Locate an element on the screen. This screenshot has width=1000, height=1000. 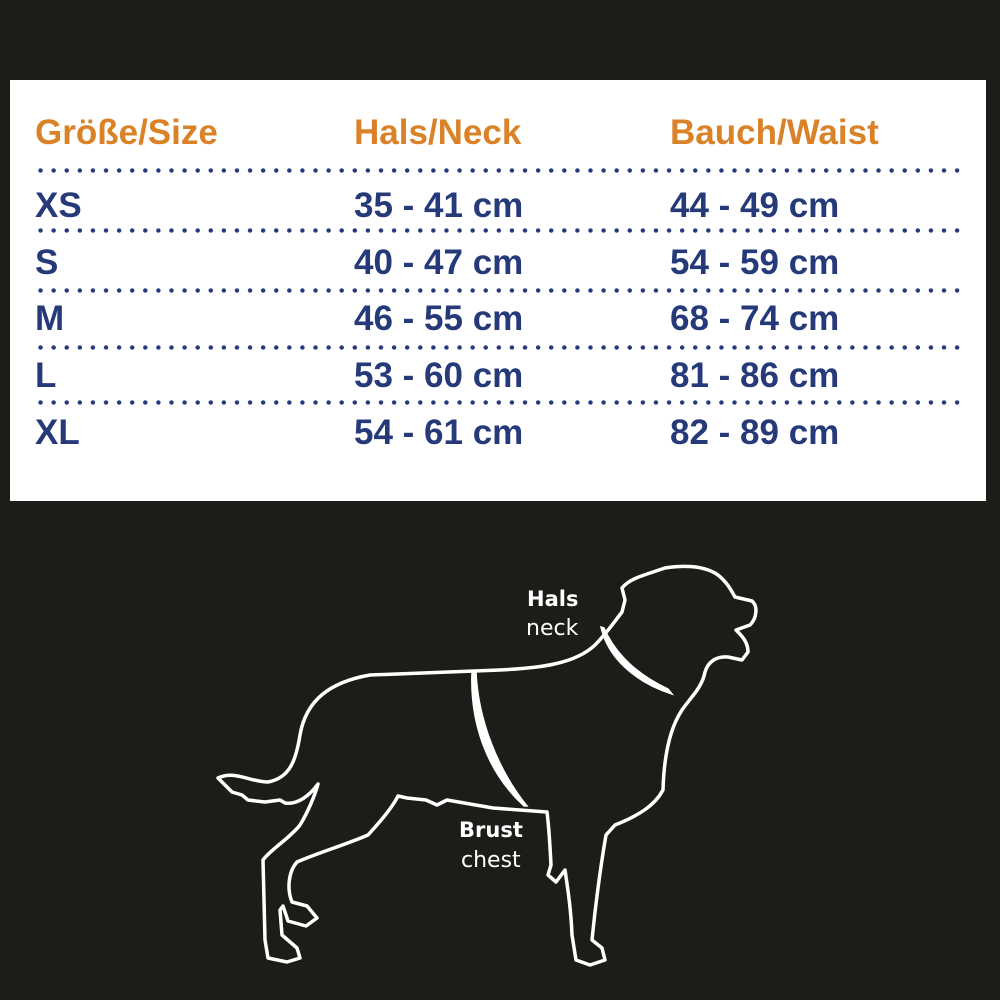
header-size: Größe/Size is located at coordinates (126, 132).